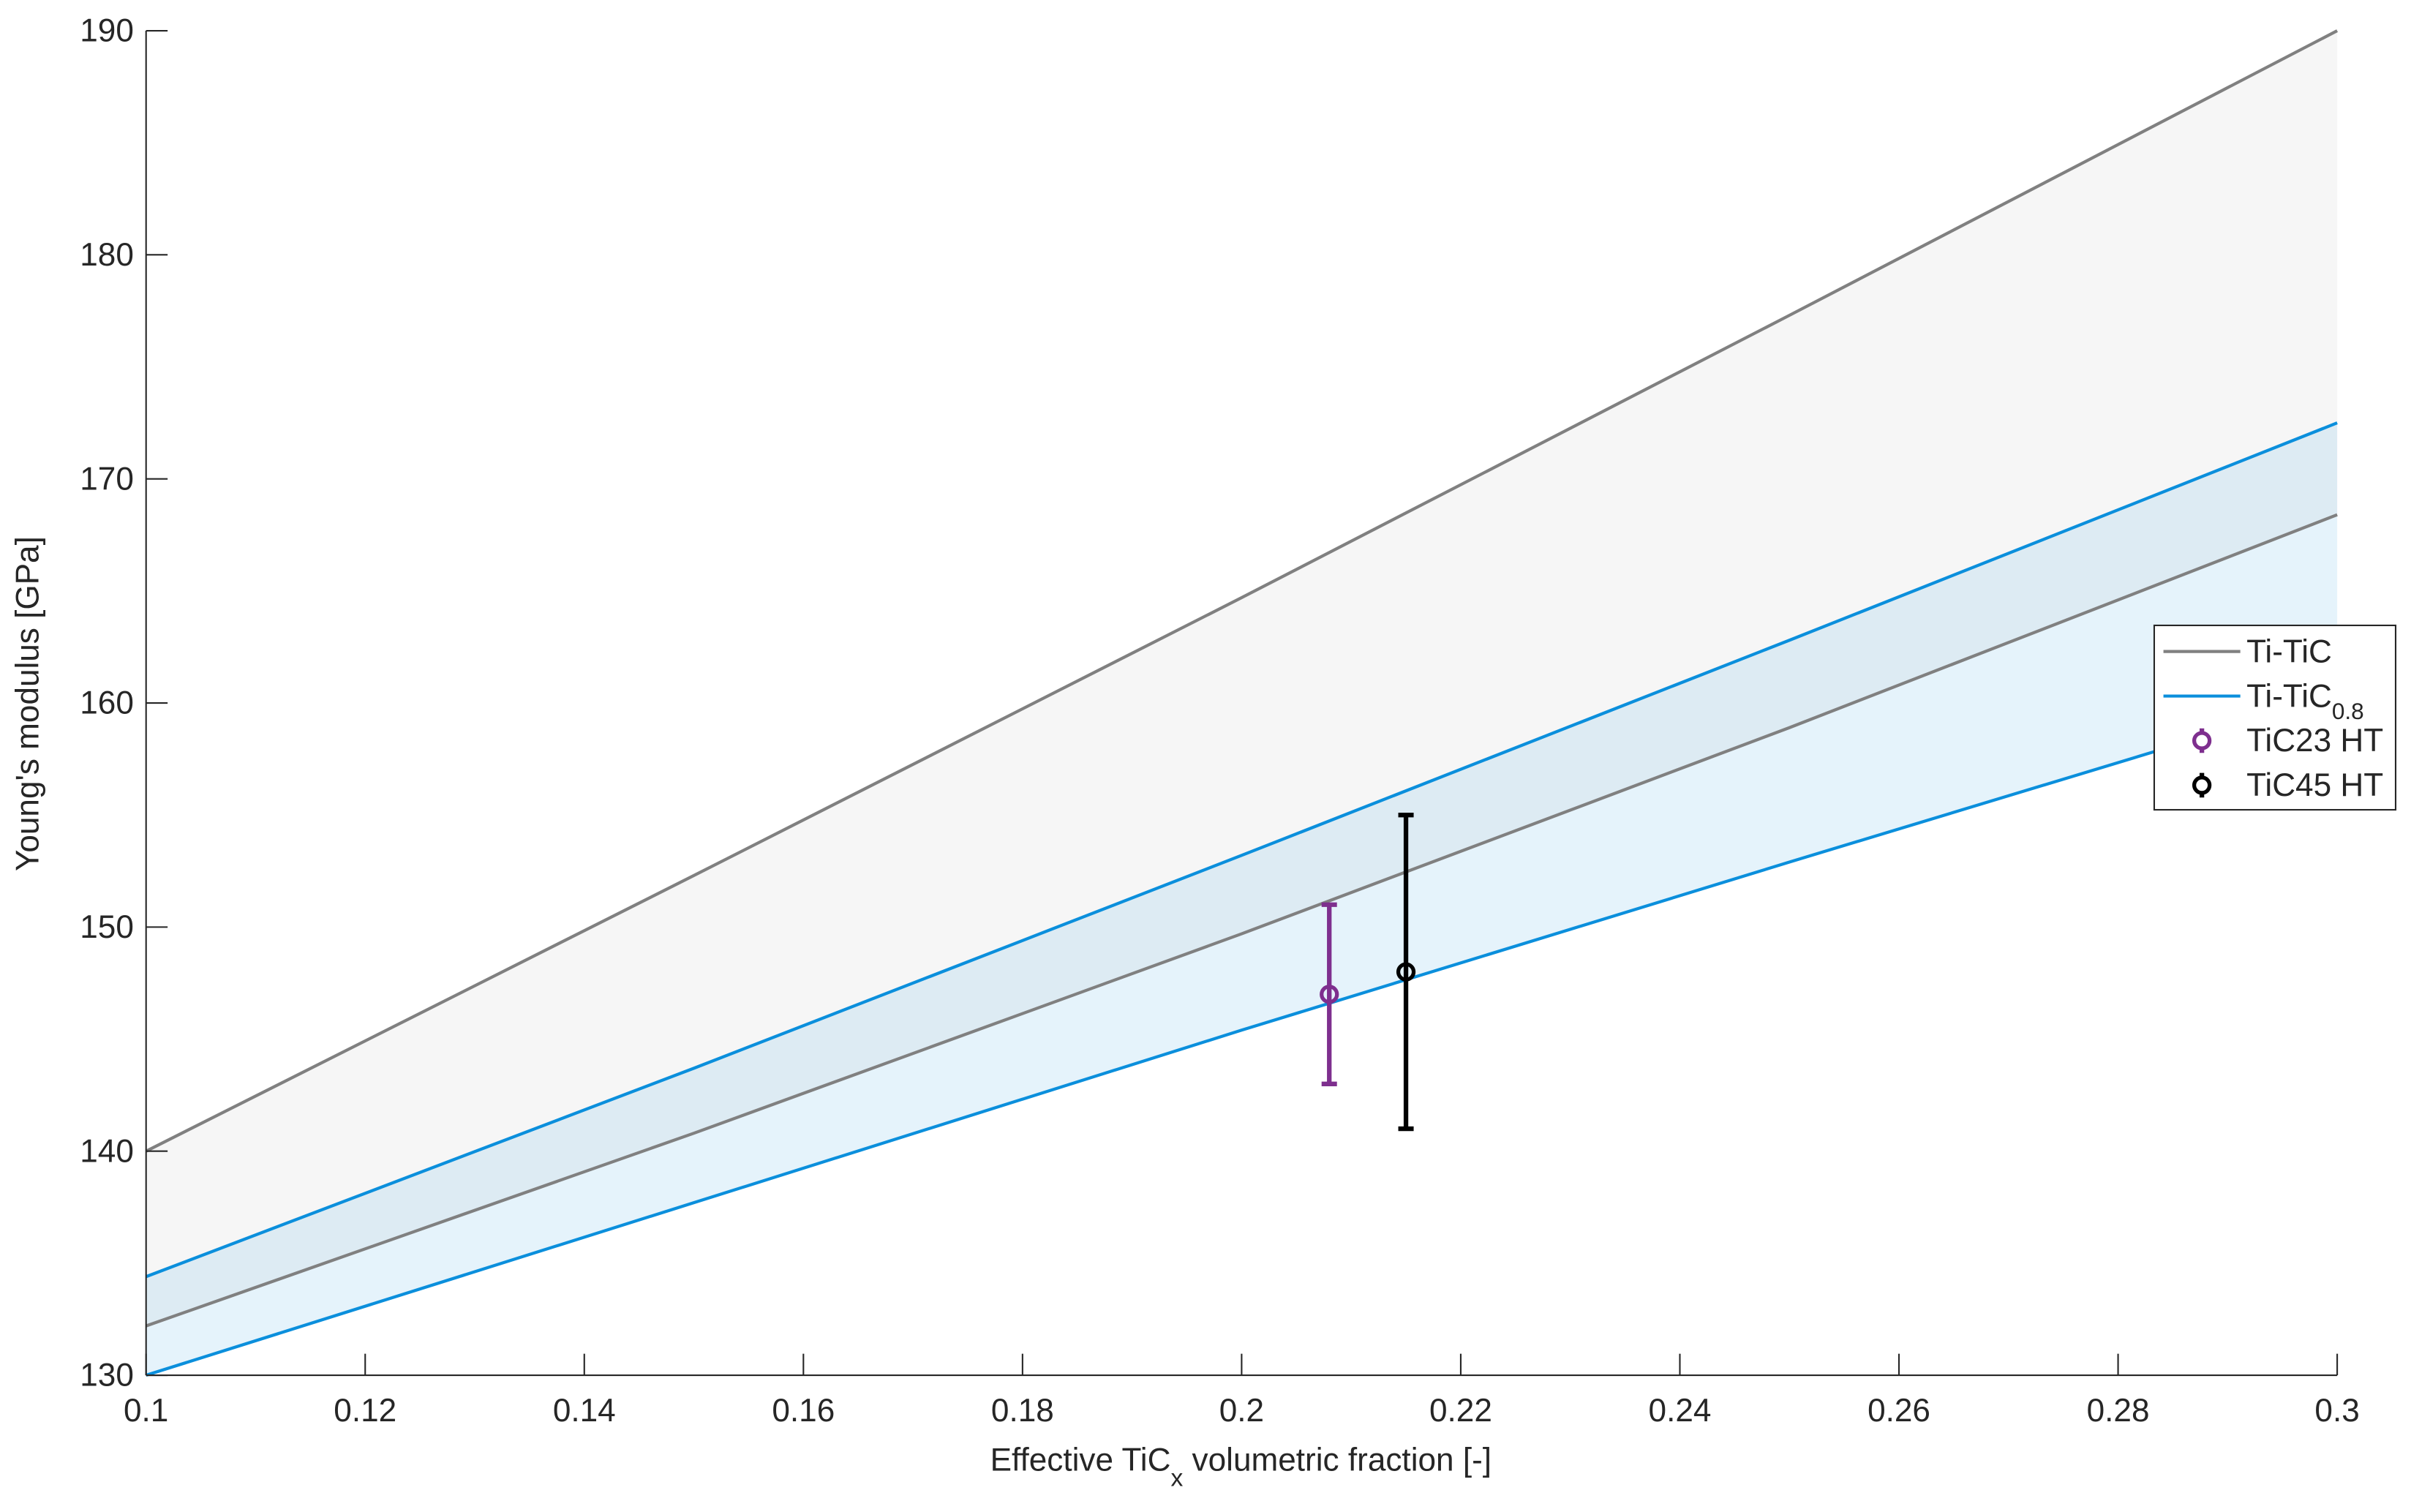 Image resolution: width=2411 pixels, height=1512 pixels. I want to click on x-tick-label: 0.18, so click(1022, 1411).